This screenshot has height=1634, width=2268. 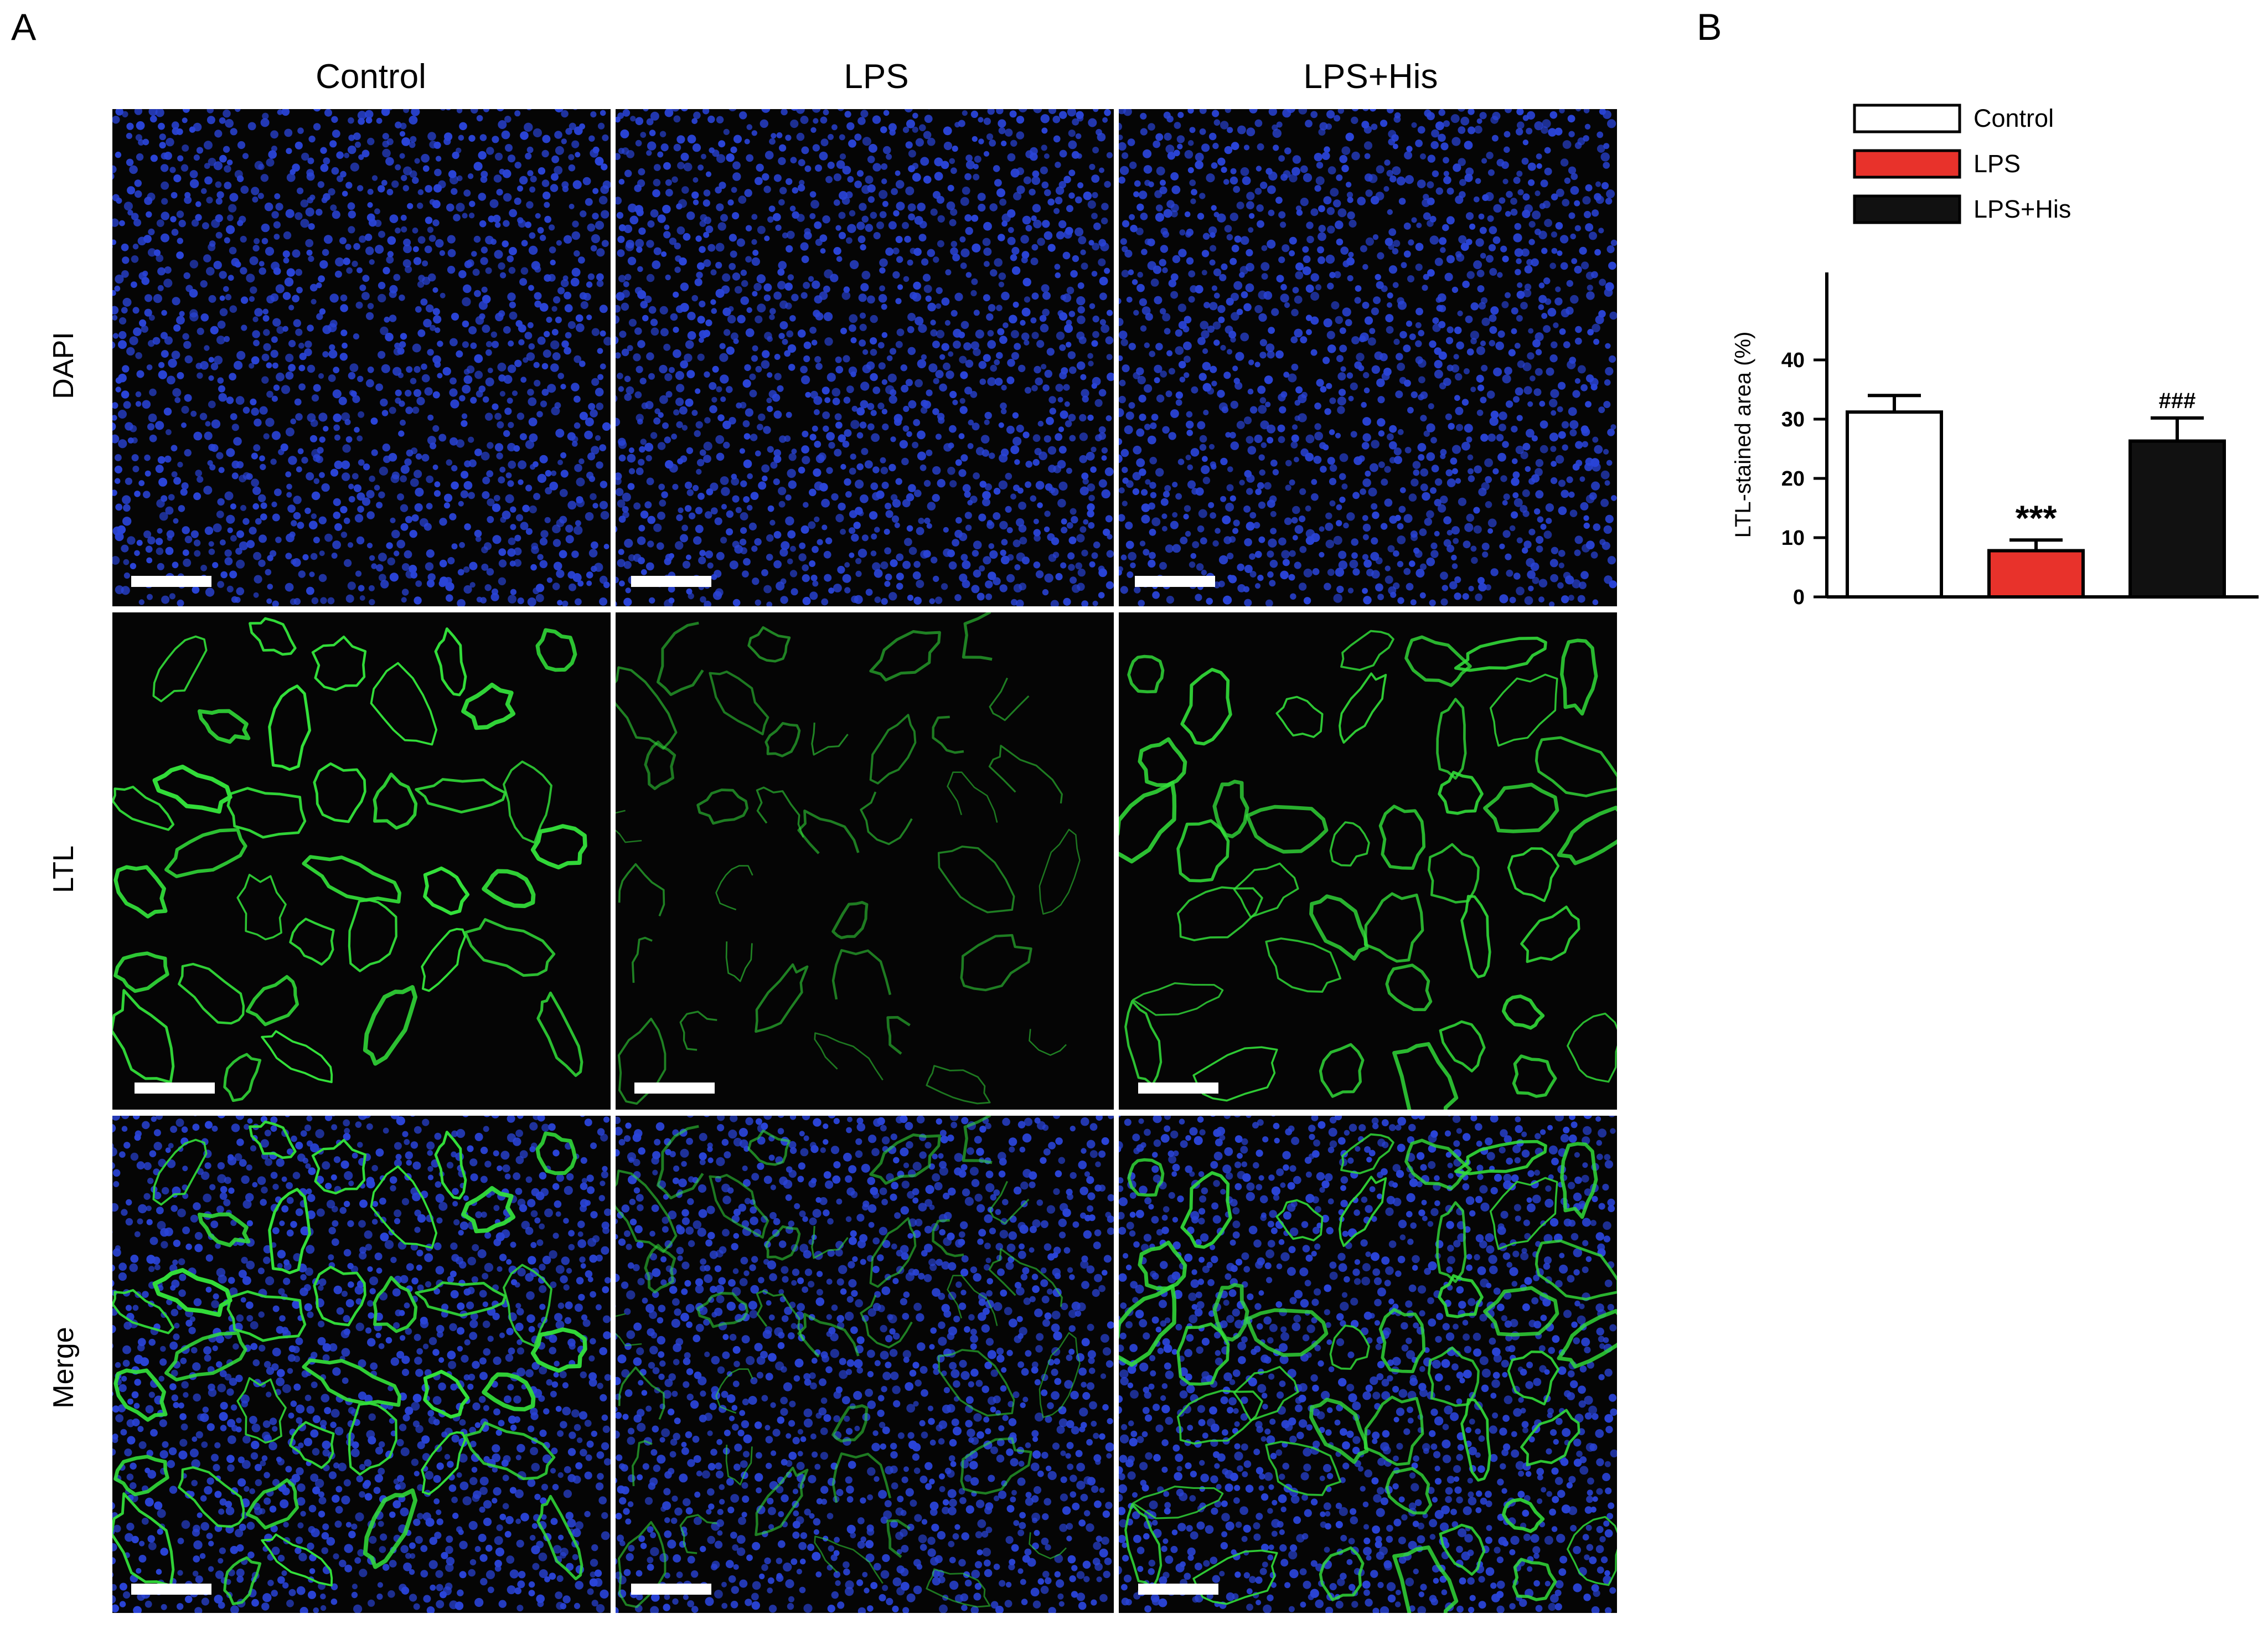 I want to click on micrograph-ltl-control, so click(x=361, y=861).